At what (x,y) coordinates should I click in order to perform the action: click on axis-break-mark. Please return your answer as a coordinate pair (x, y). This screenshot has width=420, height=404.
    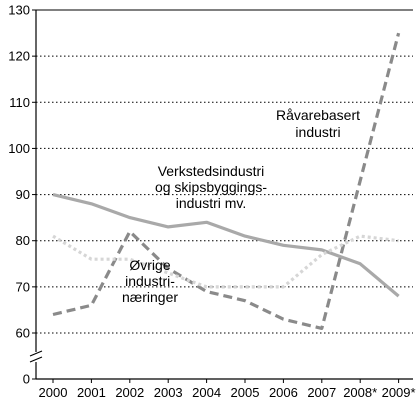
    Looking at the image, I should click on (36, 356).